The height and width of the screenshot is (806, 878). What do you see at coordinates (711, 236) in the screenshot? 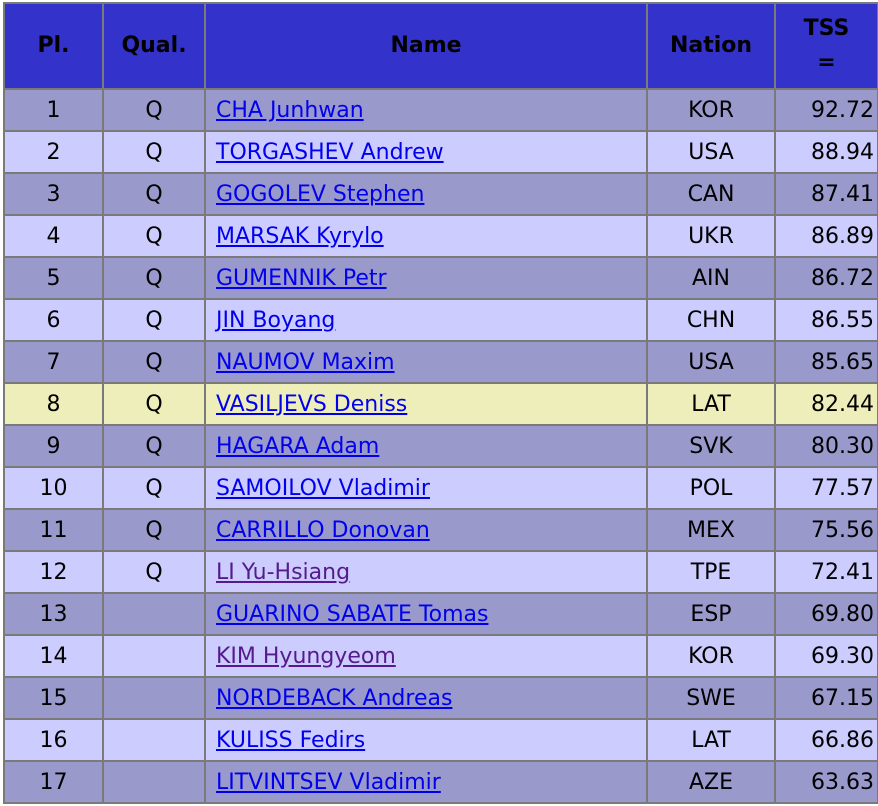
I see `nation: UKR` at bounding box center [711, 236].